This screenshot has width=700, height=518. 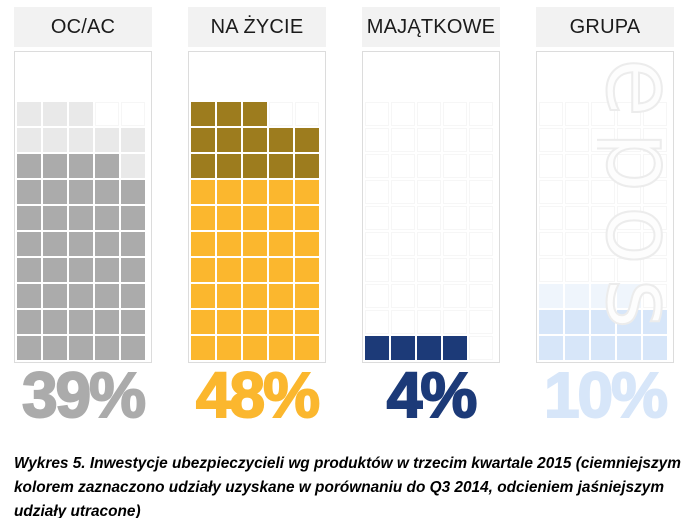 I want to click on waffle-grid, so click(x=603, y=231).